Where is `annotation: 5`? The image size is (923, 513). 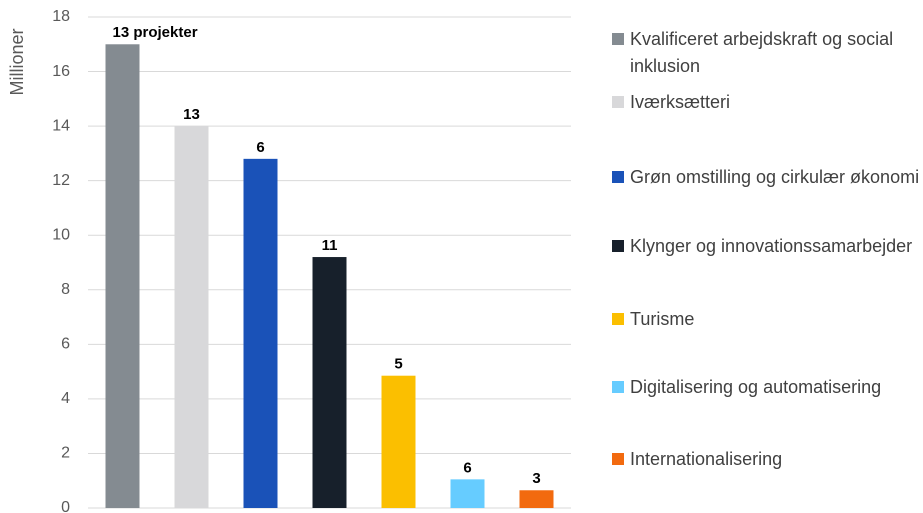
annotation: 5 is located at coordinates (398, 364).